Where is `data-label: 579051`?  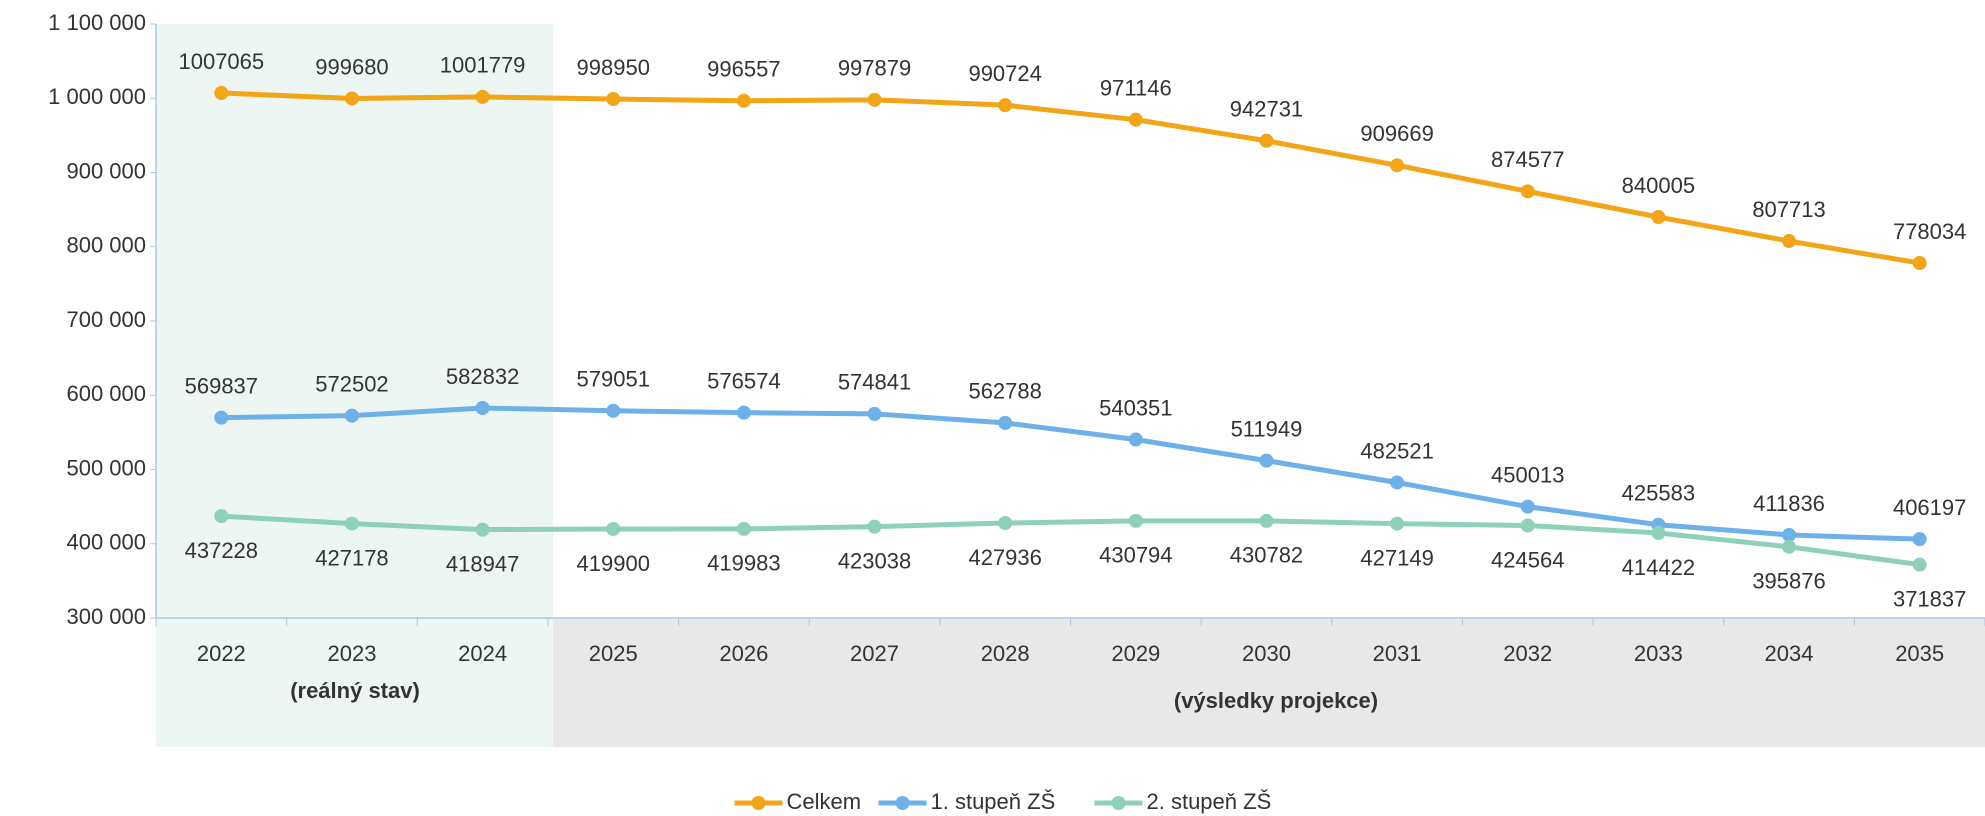 data-label: 579051 is located at coordinates (613, 379).